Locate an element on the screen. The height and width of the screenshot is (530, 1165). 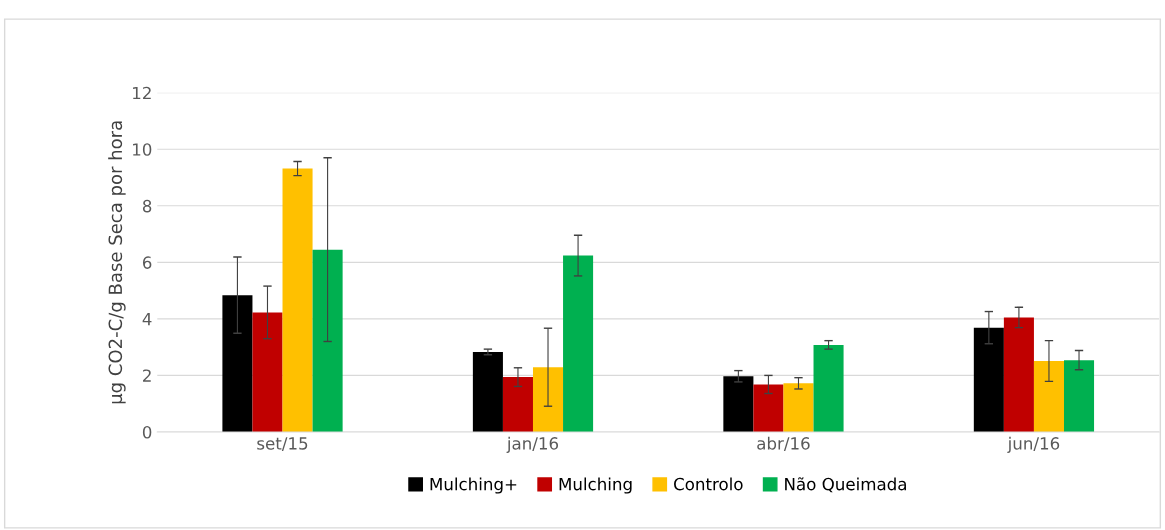
x-tick-label: jan/16 is located at coordinates (532, 444).